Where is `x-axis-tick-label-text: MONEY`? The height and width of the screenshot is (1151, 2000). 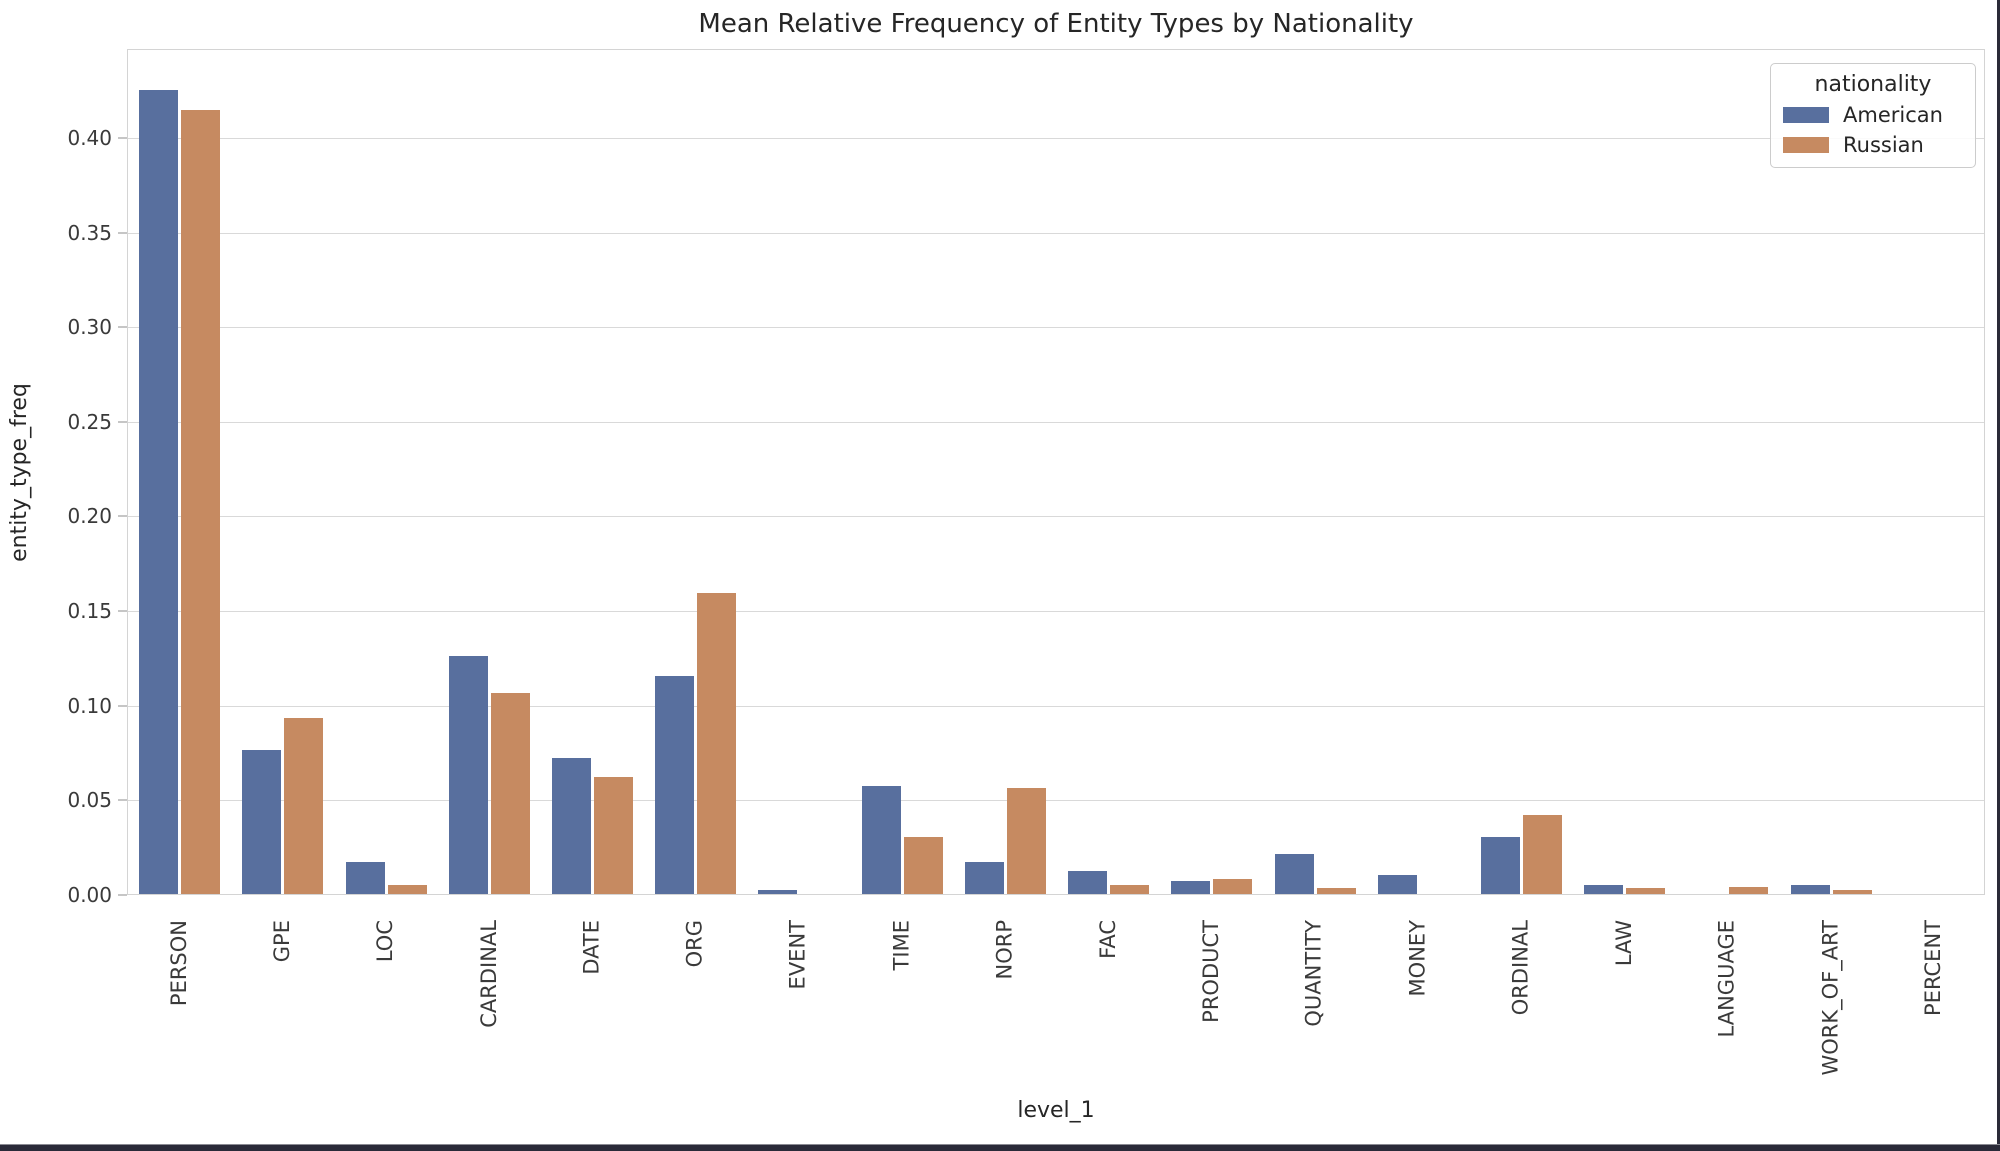 x-axis-tick-label-text: MONEY is located at coordinates (1417, 958).